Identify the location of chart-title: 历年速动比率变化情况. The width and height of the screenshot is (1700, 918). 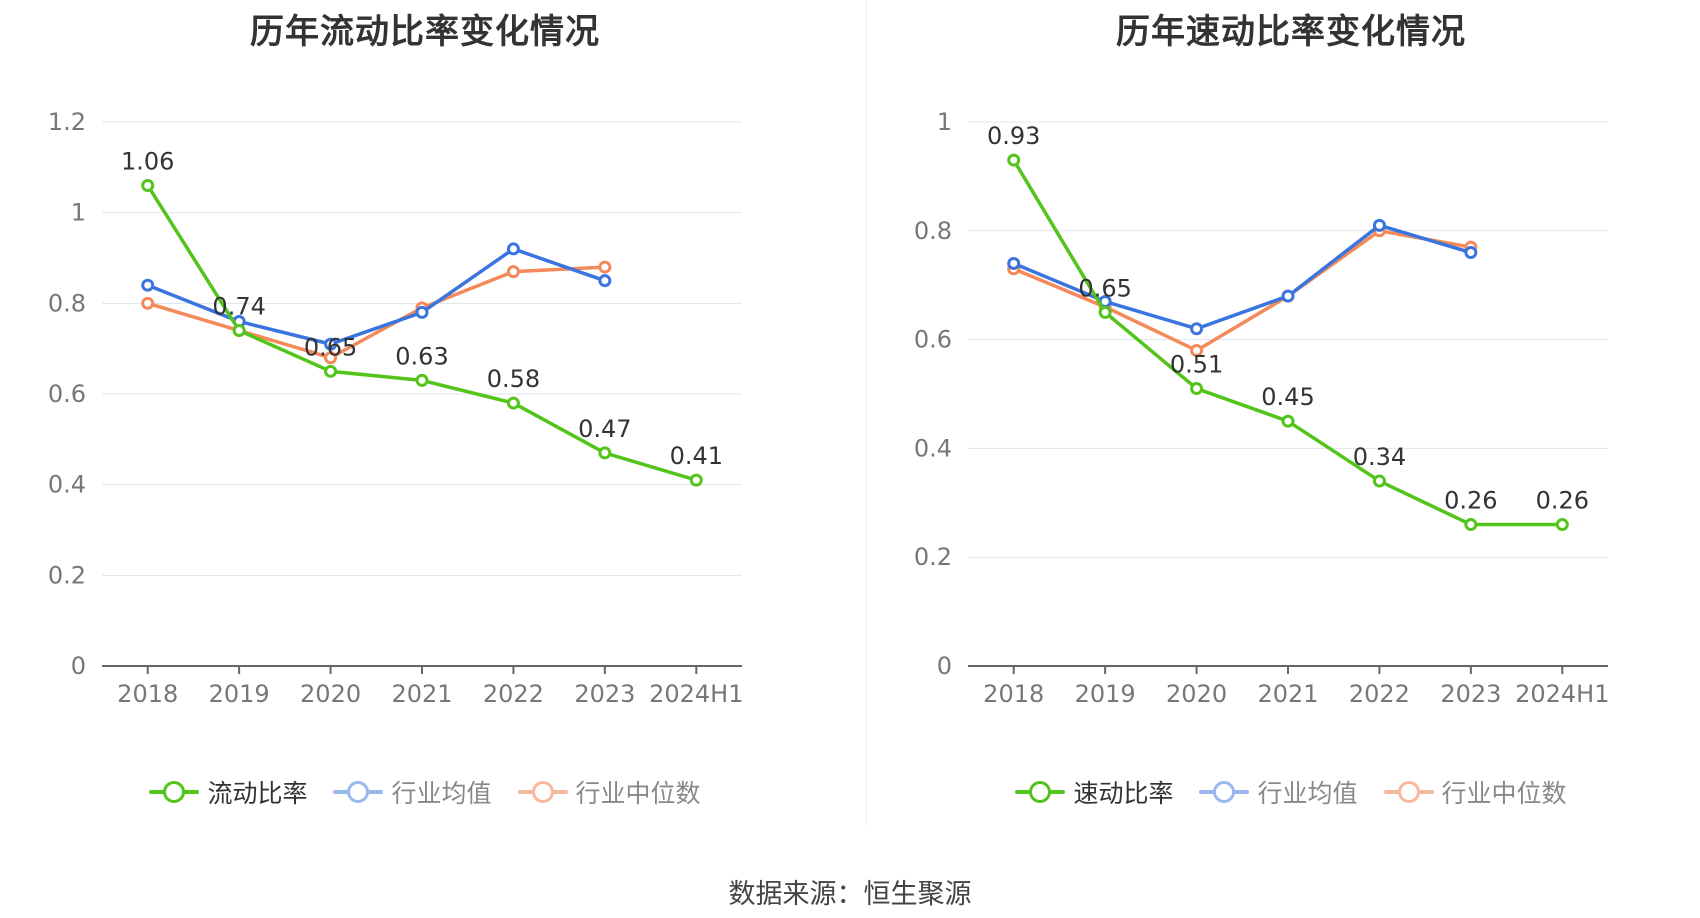
(1291, 32).